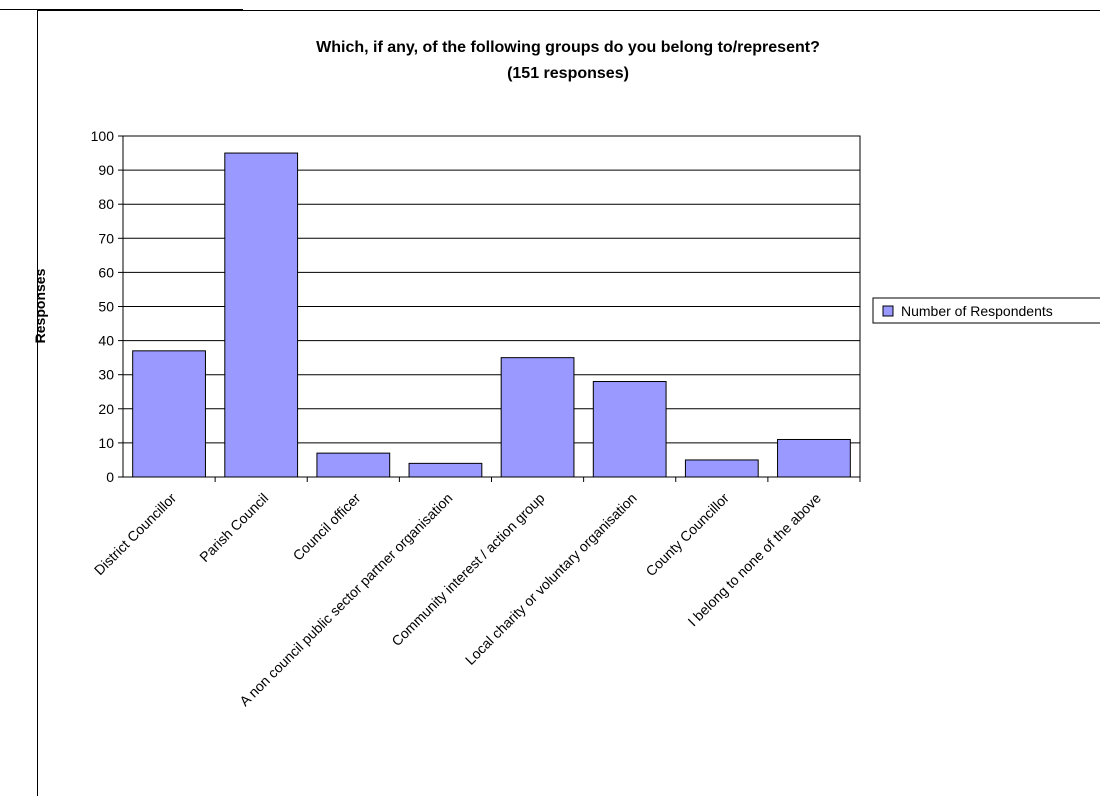 The image size is (1100, 796). What do you see at coordinates (106, 204) in the screenshot?
I see `y-tick-label: 80` at bounding box center [106, 204].